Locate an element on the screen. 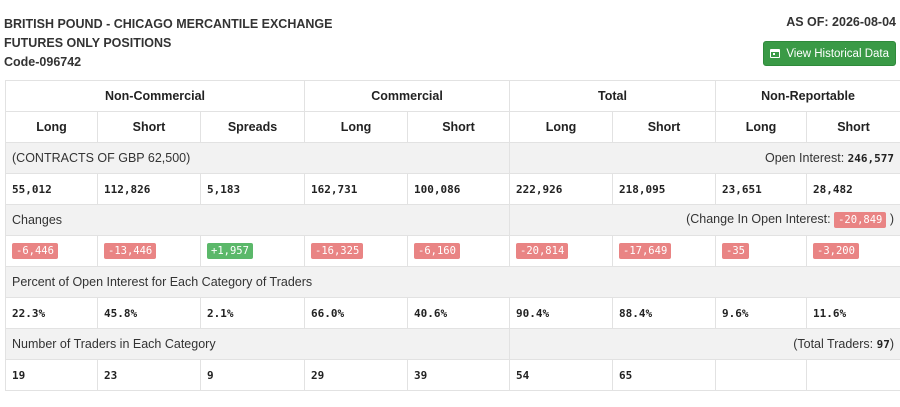 The image size is (900, 407). table-cell: -6,160 is located at coordinates (459, 251).